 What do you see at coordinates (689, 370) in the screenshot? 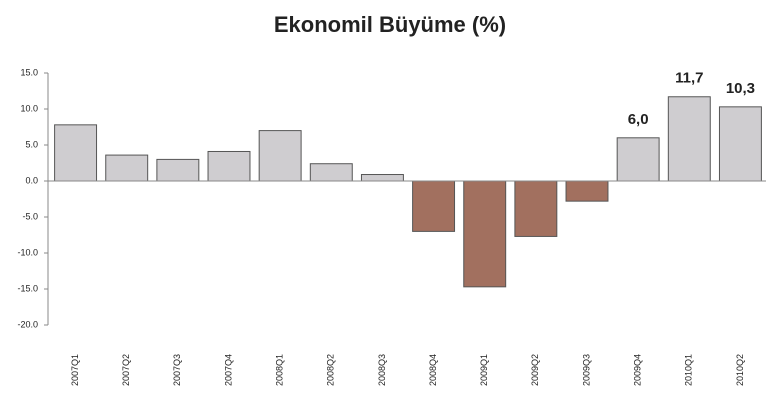
I see `x-tick-label: 2010Q1` at bounding box center [689, 370].